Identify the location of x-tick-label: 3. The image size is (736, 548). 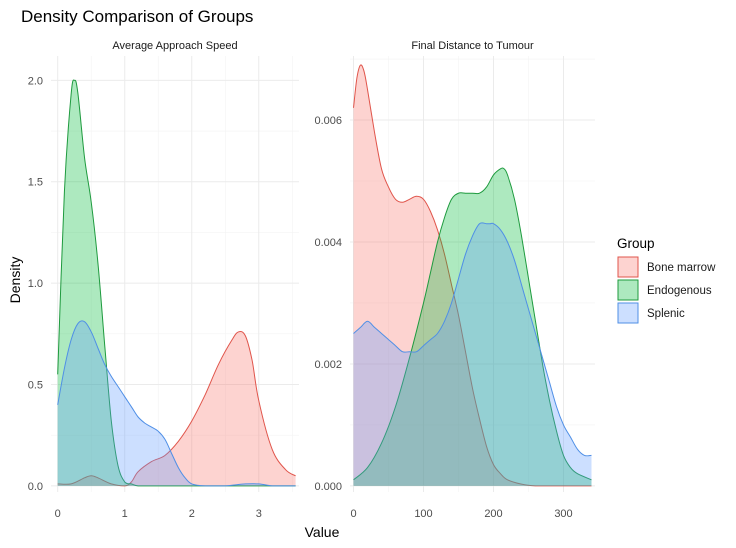
(259, 514).